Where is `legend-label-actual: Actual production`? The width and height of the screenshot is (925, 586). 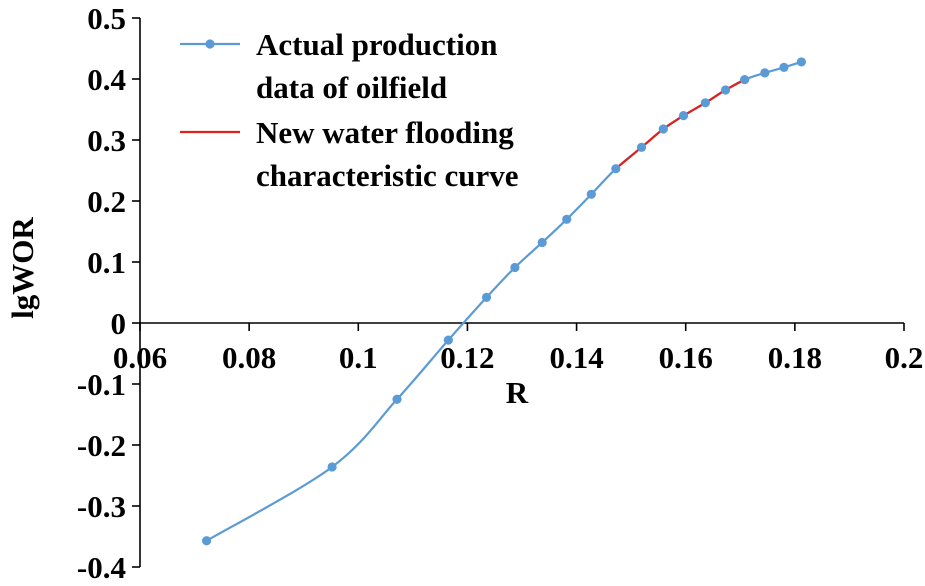
legend-label-actual: Actual production is located at coordinates (376, 44).